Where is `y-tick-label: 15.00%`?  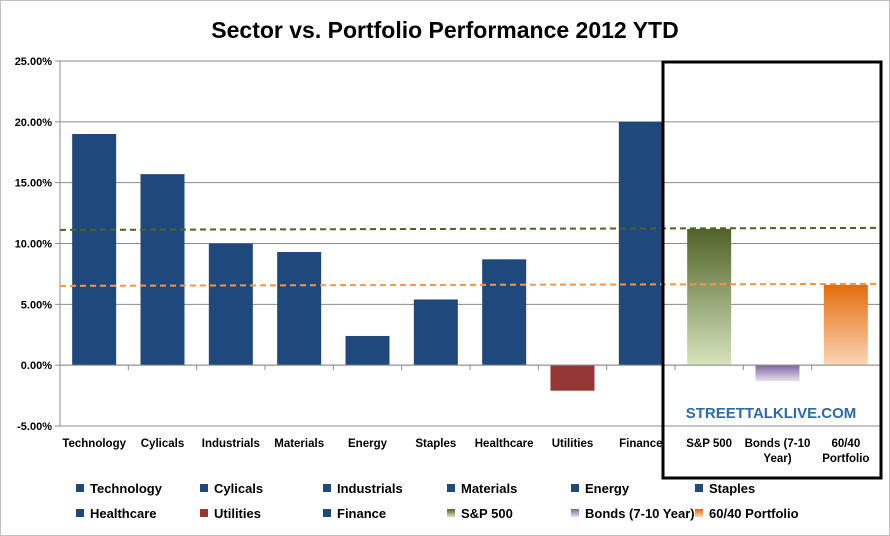 y-tick-label: 15.00% is located at coordinates (34, 184).